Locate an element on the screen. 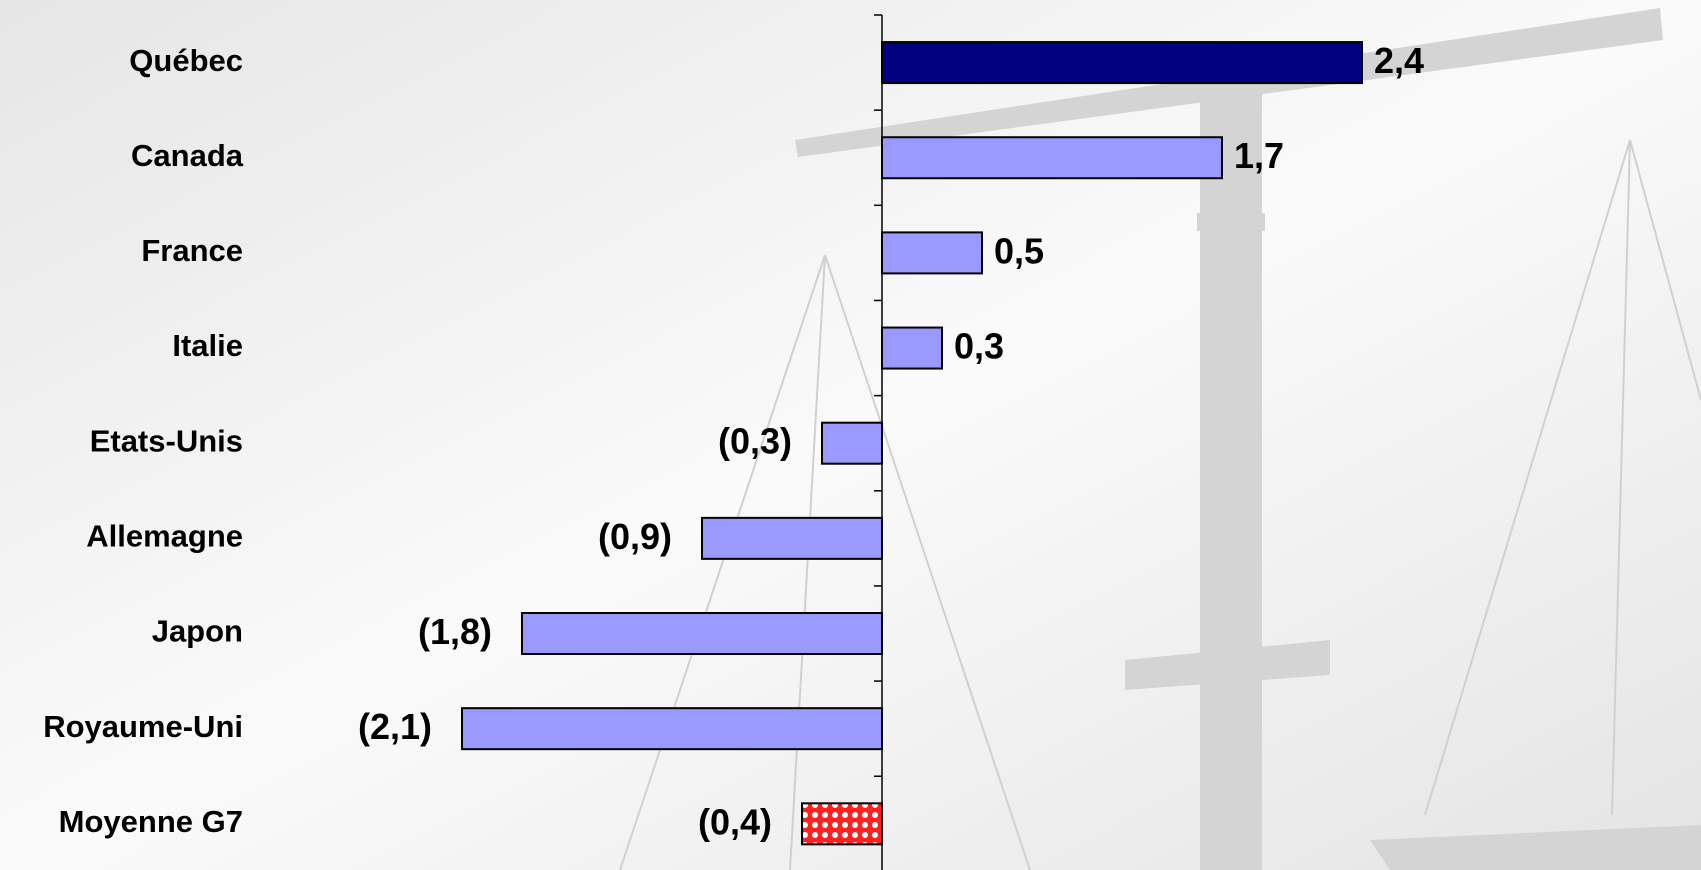 Image resolution: width=1701 pixels, height=870 pixels. category-label: Italie is located at coordinates (207, 345).